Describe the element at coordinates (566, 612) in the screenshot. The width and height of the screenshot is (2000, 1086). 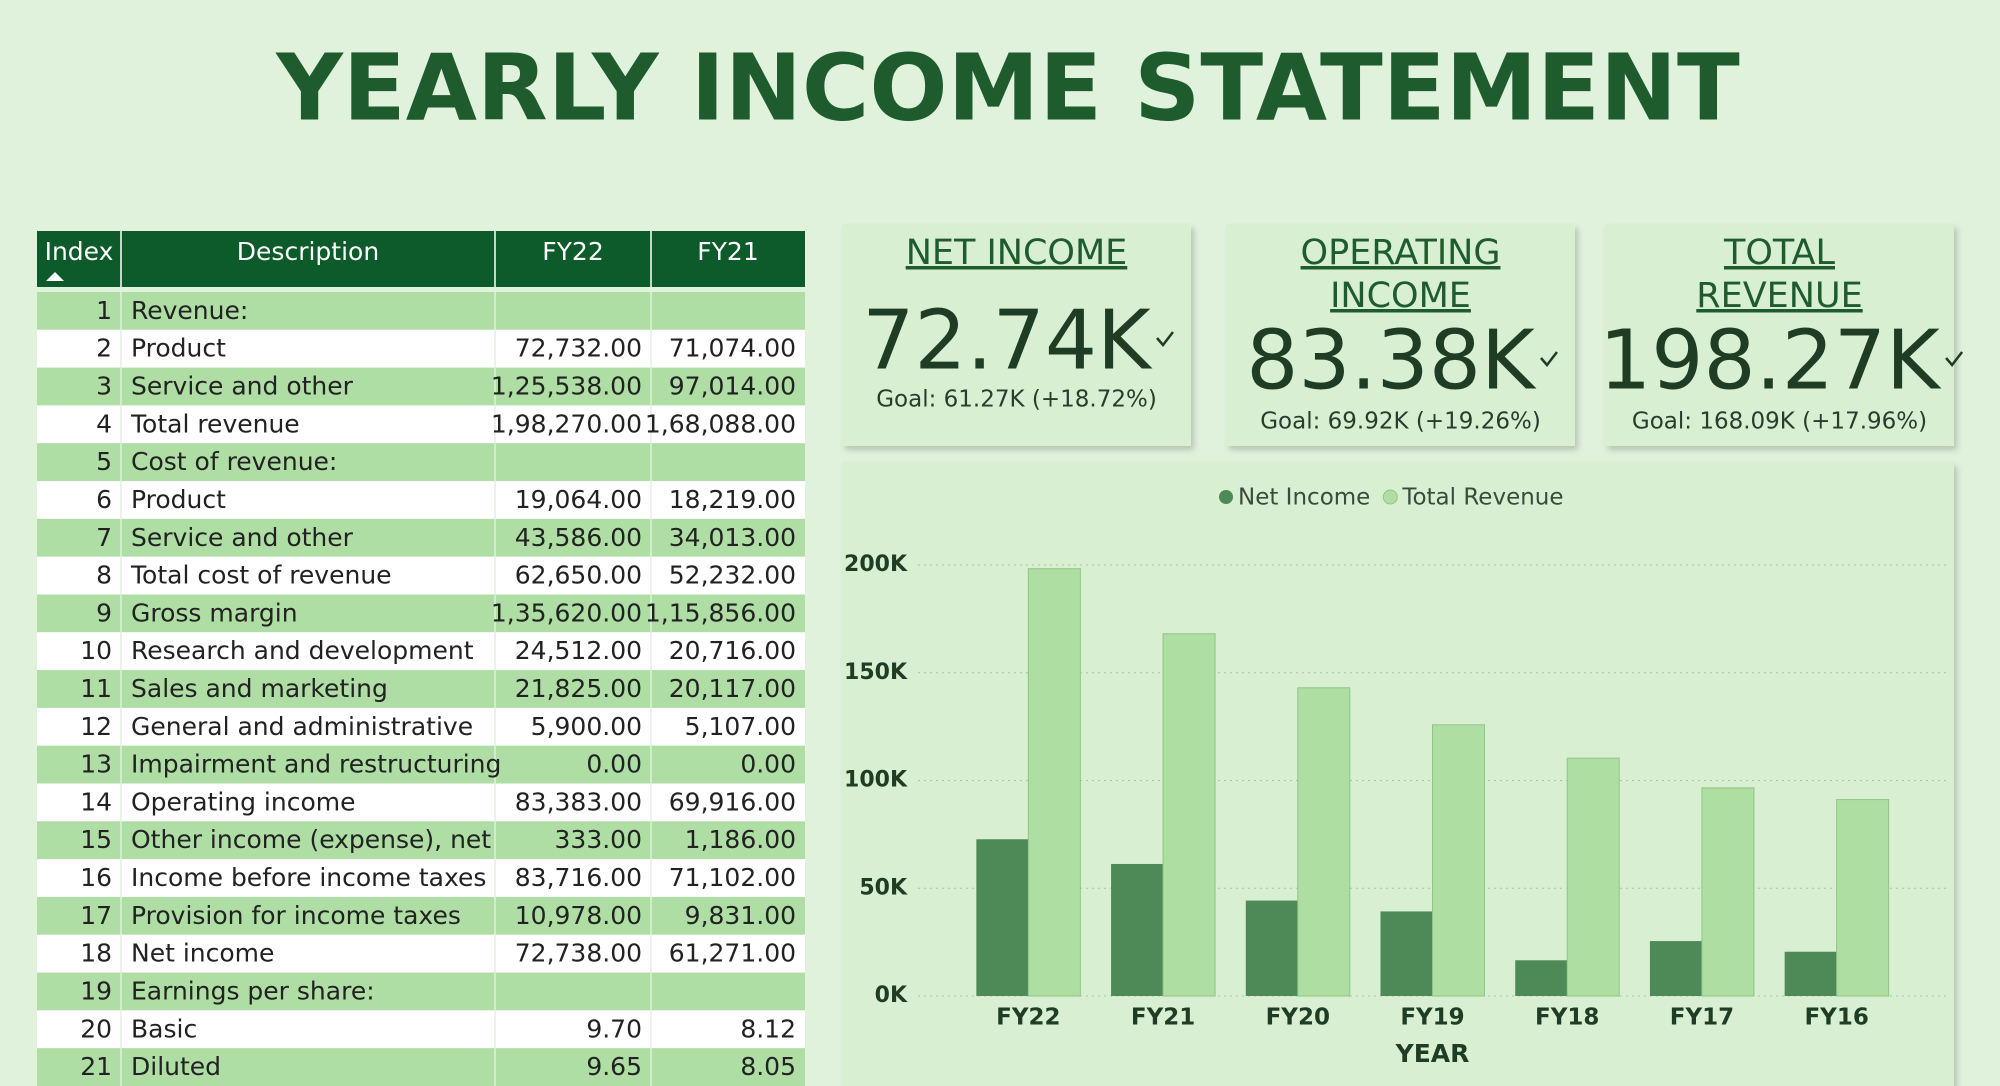
I see `cell-value: 1,35,620.00` at that location.